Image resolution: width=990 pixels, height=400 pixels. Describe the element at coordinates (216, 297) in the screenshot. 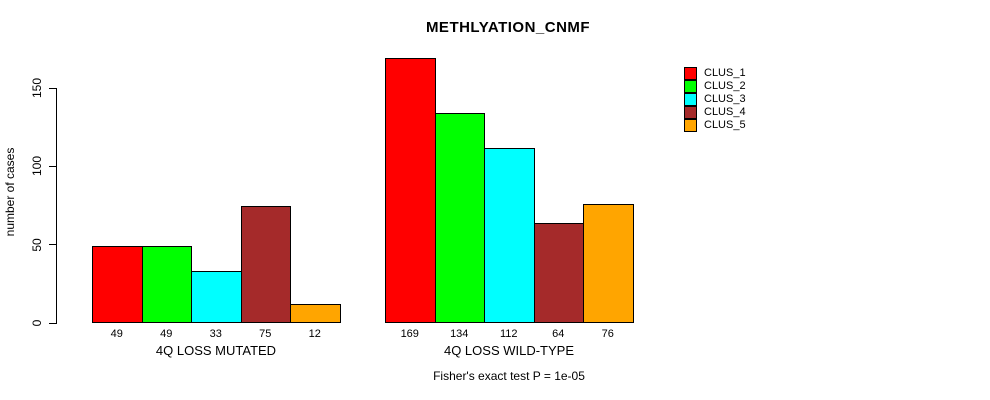

I see `bar-clus_3-mutated` at that location.